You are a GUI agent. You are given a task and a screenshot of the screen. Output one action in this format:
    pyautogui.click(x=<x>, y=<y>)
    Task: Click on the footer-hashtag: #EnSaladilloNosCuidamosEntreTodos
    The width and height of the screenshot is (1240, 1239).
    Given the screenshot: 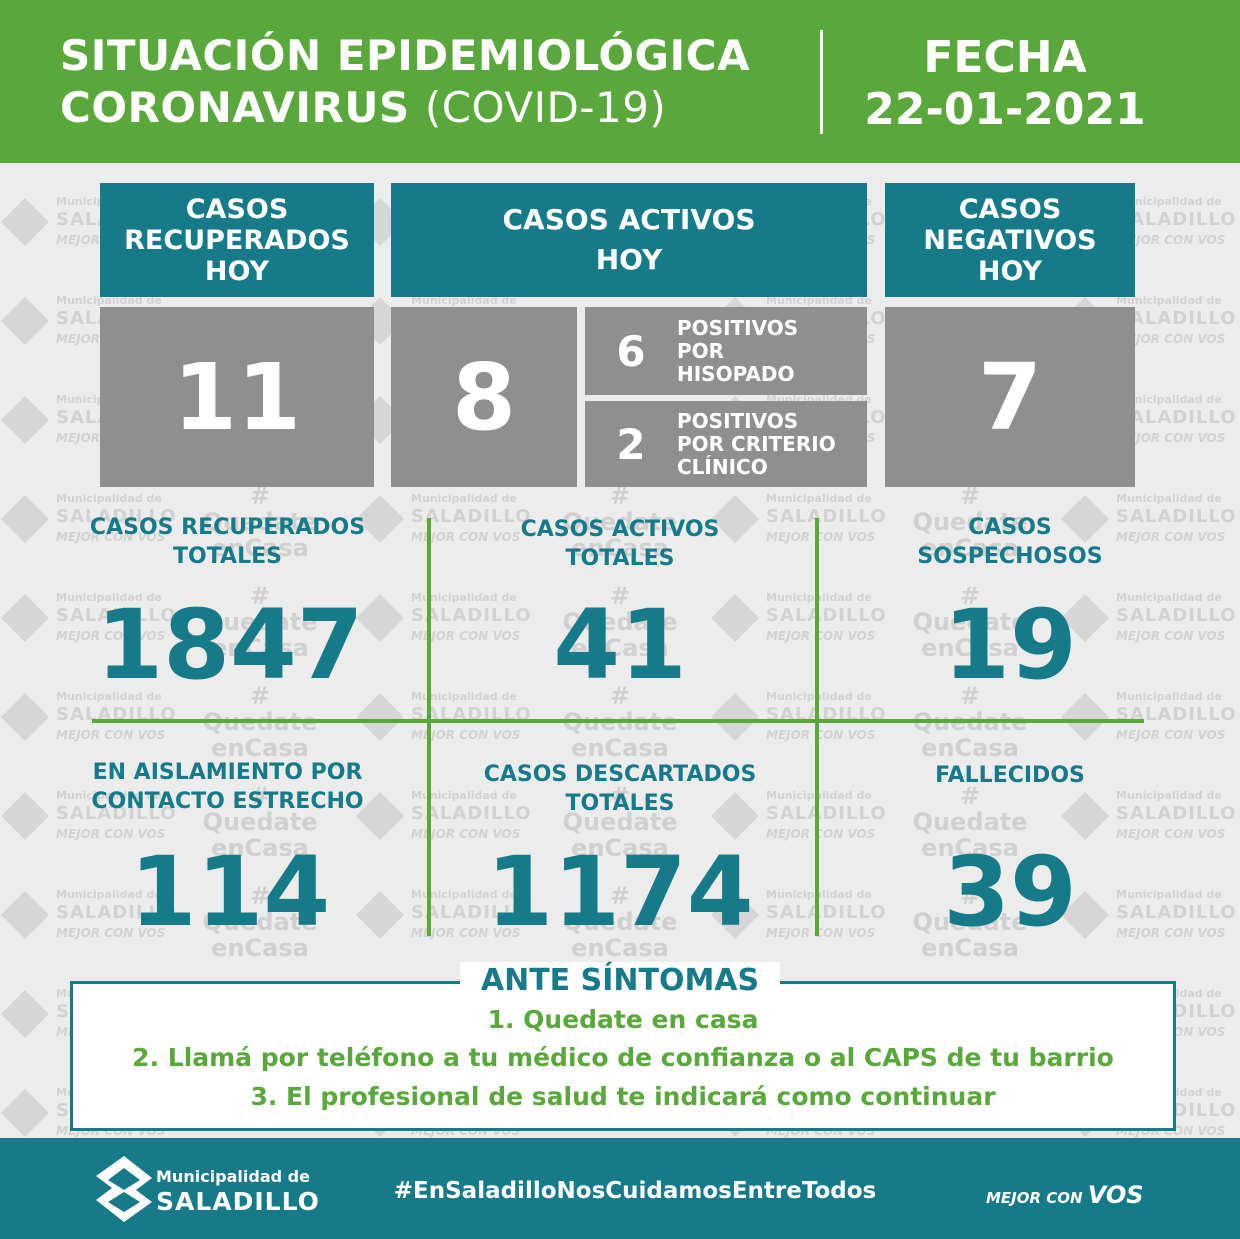 What is the action you would take?
    pyautogui.click(x=635, y=1191)
    